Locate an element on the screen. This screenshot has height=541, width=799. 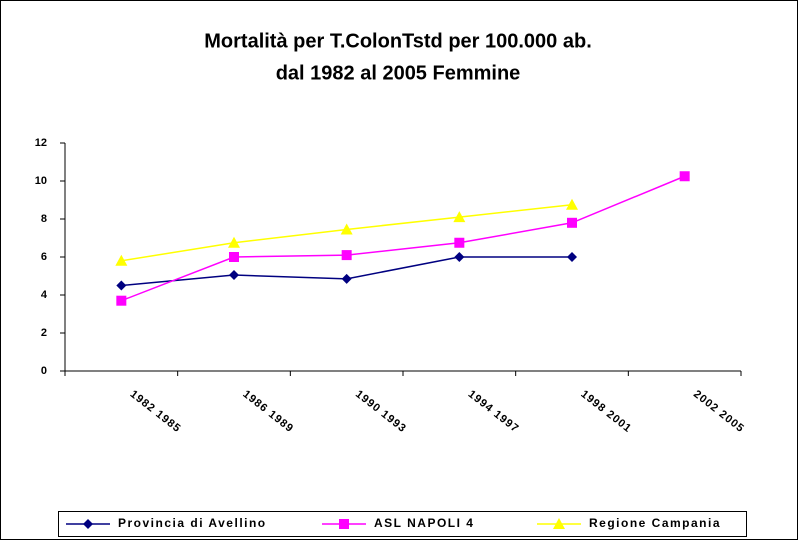
y-tick-label: 2 is located at coordinates (44, 333).